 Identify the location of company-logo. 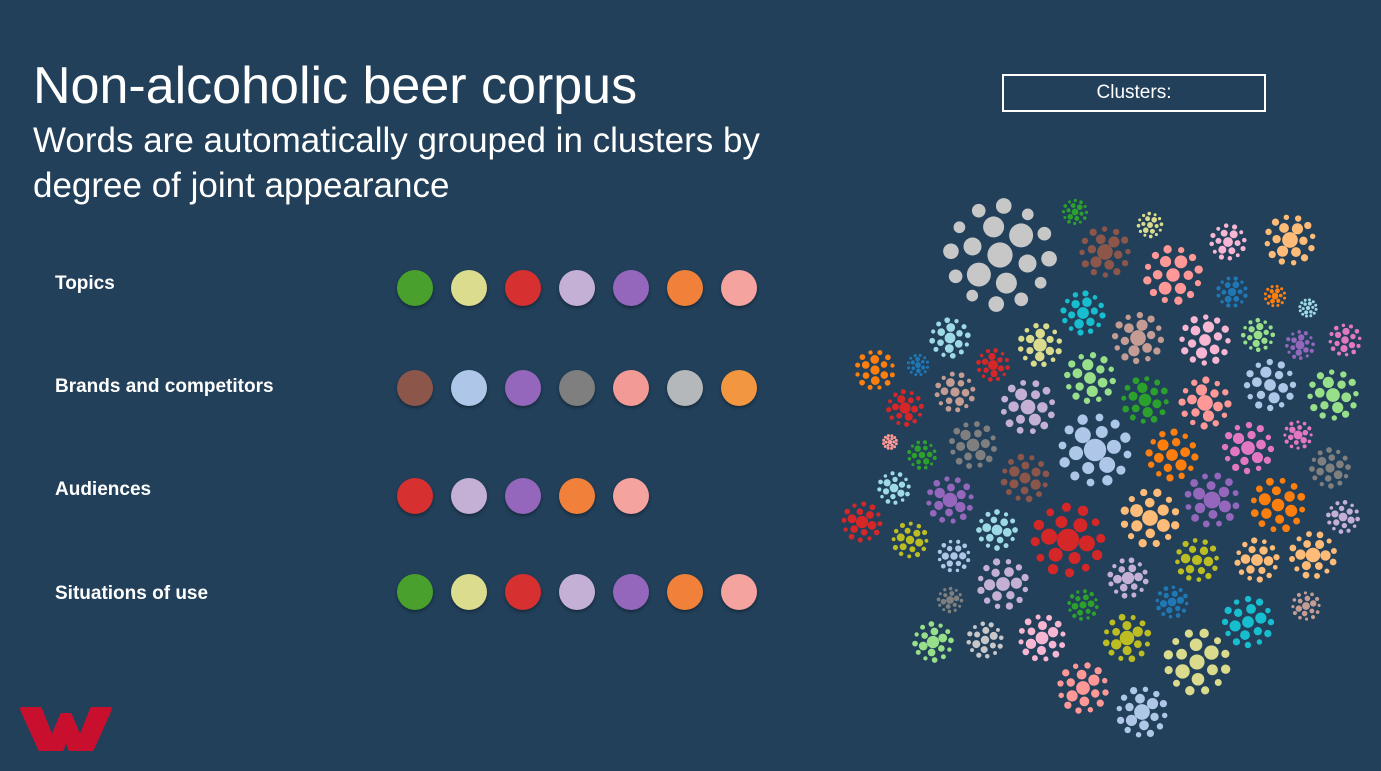
(66, 729).